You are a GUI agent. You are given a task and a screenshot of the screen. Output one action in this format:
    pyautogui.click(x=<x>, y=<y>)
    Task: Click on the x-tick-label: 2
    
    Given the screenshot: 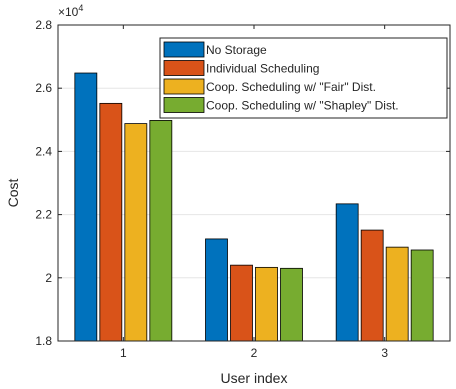 What is the action you would take?
    pyautogui.click(x=254, y=353)
    